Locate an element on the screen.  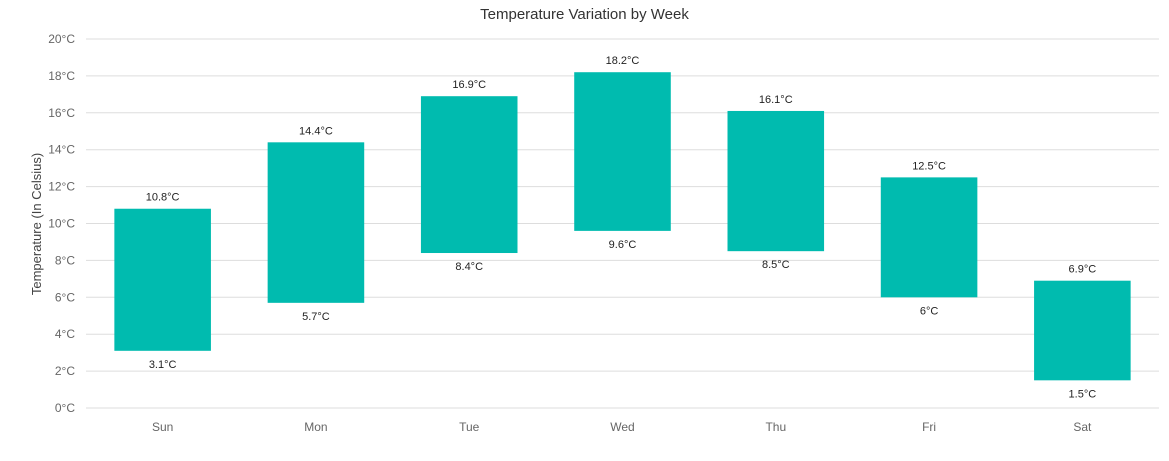
low-value-label: 5.7°C is located at coordinates (316, 317).